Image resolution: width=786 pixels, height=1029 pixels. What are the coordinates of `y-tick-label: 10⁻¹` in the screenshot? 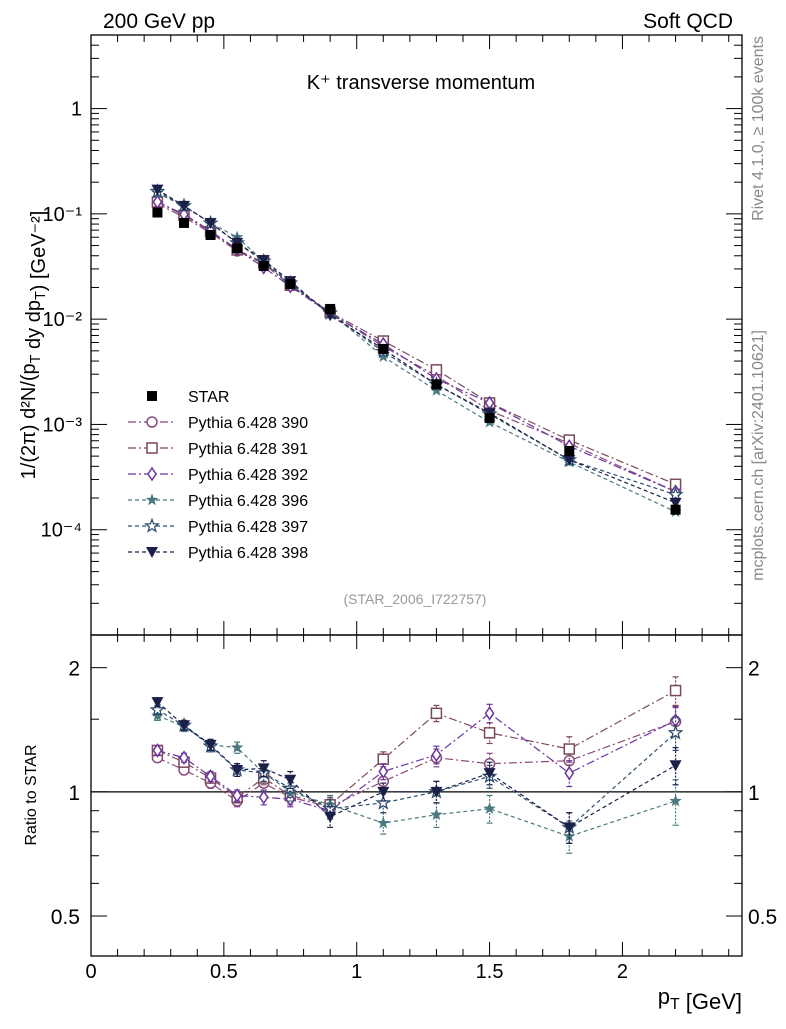 It's located at (63, 215).